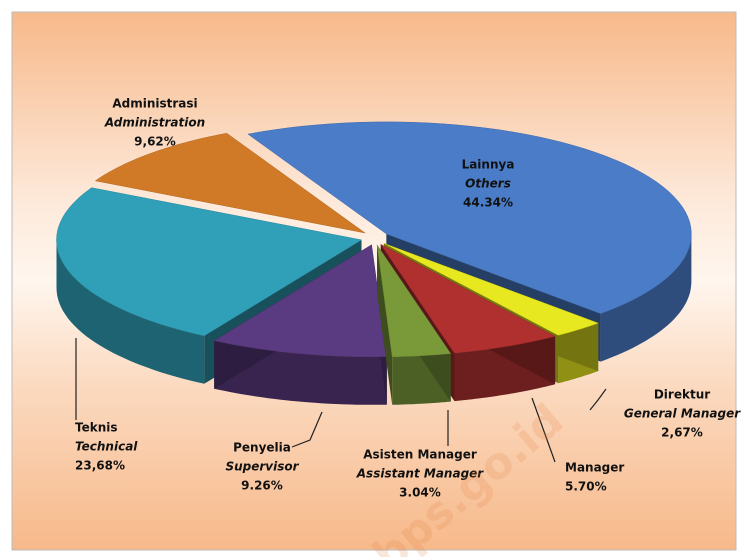 The width and height of the screenshot is (744, 557). I want to click on value-label: 44.34%, so click(488, 203).